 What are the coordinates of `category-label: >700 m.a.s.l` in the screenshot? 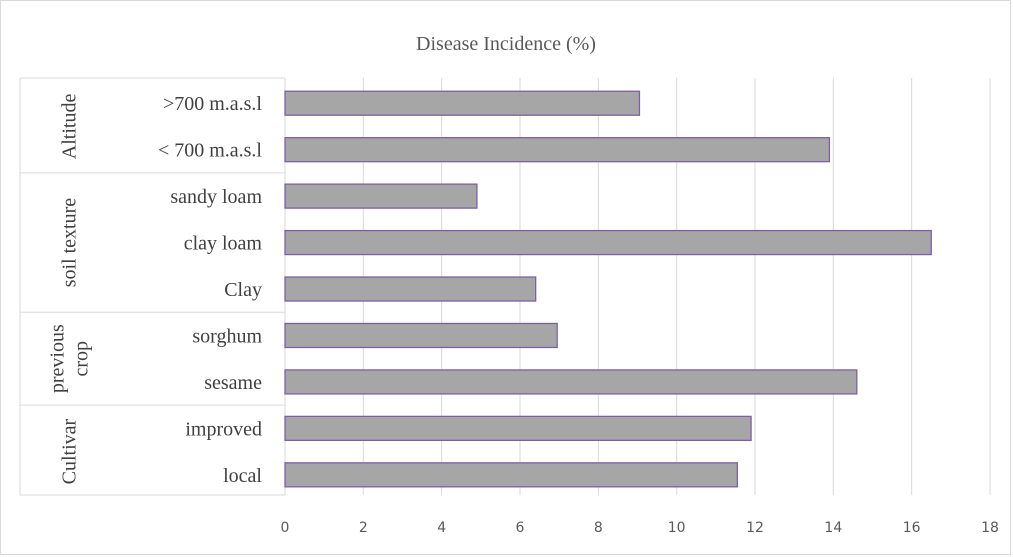 It's located at (212, 104).